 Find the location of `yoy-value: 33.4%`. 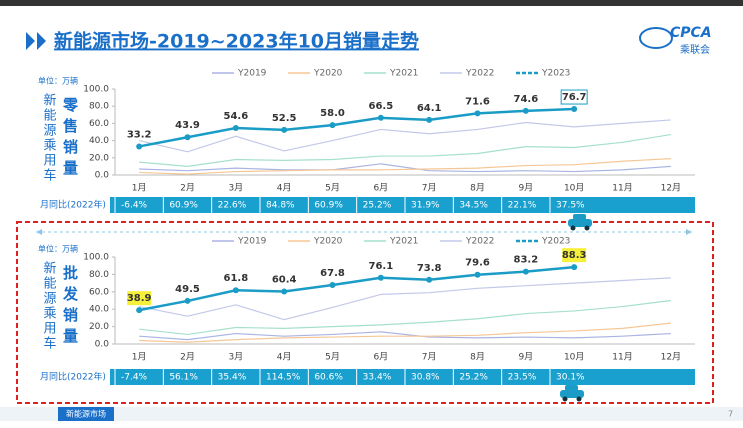

yoy-value: 33.4% is located at coordinates (377, 378).